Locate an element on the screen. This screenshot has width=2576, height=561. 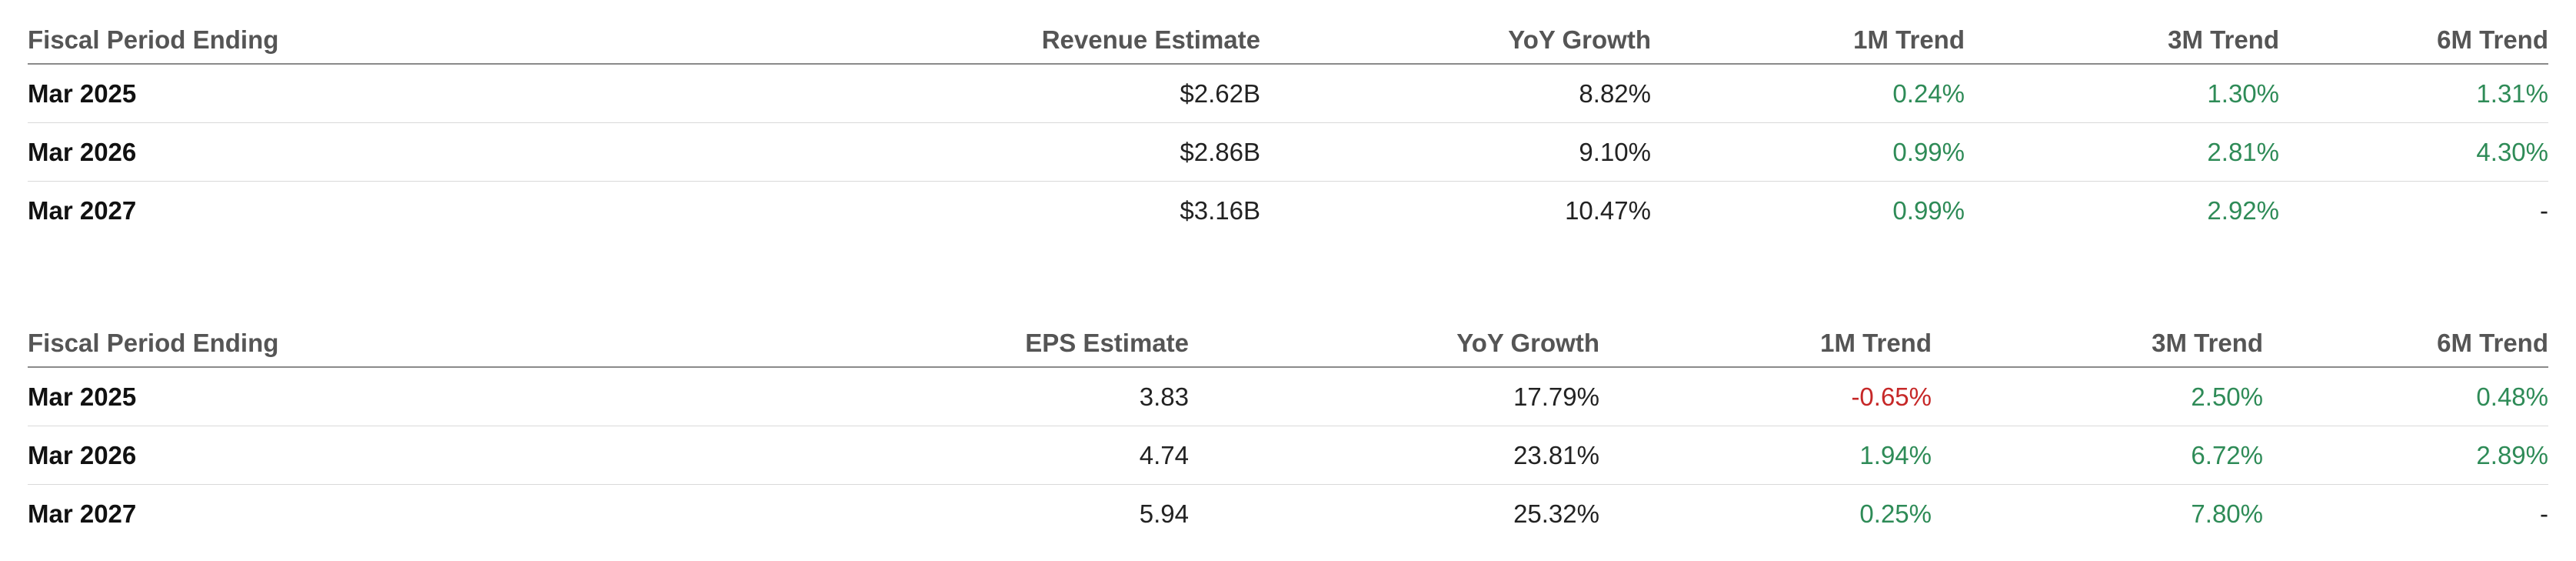
column-header-eps-estimate: EPS Estimate is located at coordinates (762, 344).